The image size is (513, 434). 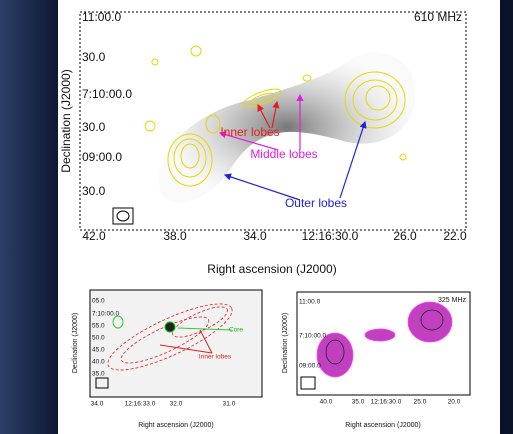 What do you see at coordinates (175, 236) in the screenshot?
I see `x-tick-label: 38.0` at bounding box center [175, 236].